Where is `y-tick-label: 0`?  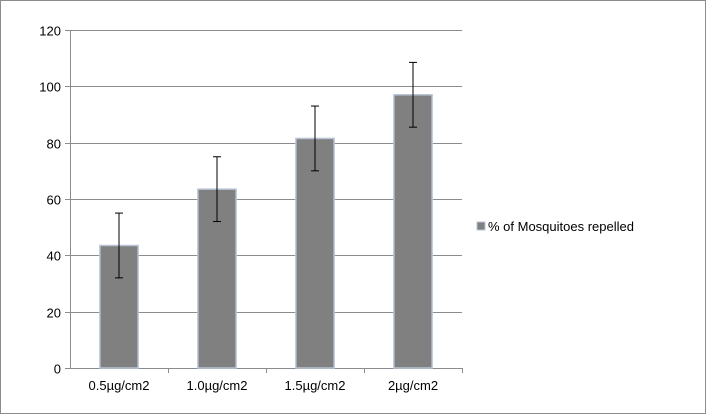
y-tick-label: 0 is located at coordinates (57, 369).